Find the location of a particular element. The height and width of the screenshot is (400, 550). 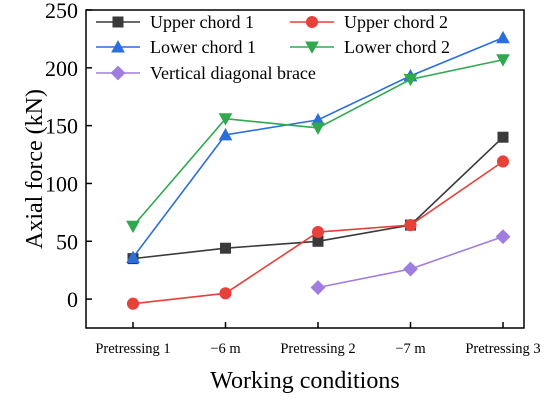

x-tick-label: Pretressing 2 is located at coordinates (317, 349).